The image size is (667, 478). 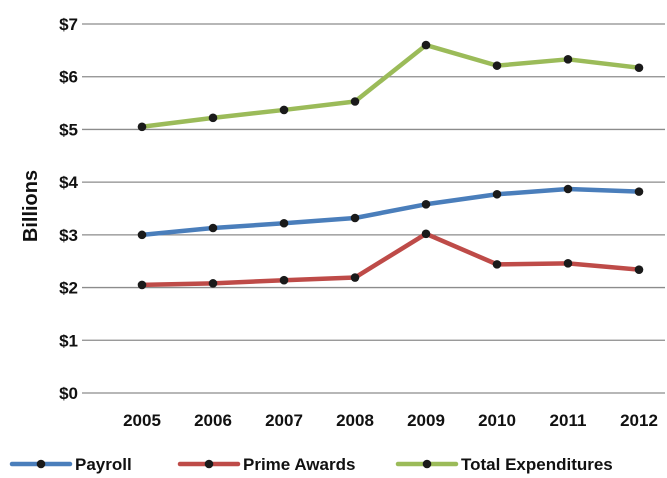 I want to click on series-prime-awards, so click(x=390, y=259).